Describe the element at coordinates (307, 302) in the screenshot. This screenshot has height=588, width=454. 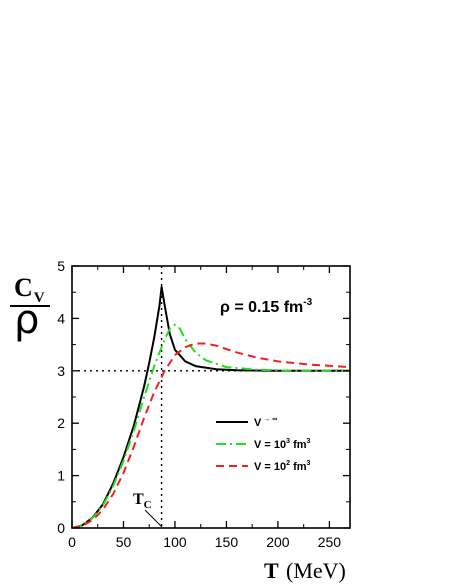
I see `density-exponent: -3` at that location.